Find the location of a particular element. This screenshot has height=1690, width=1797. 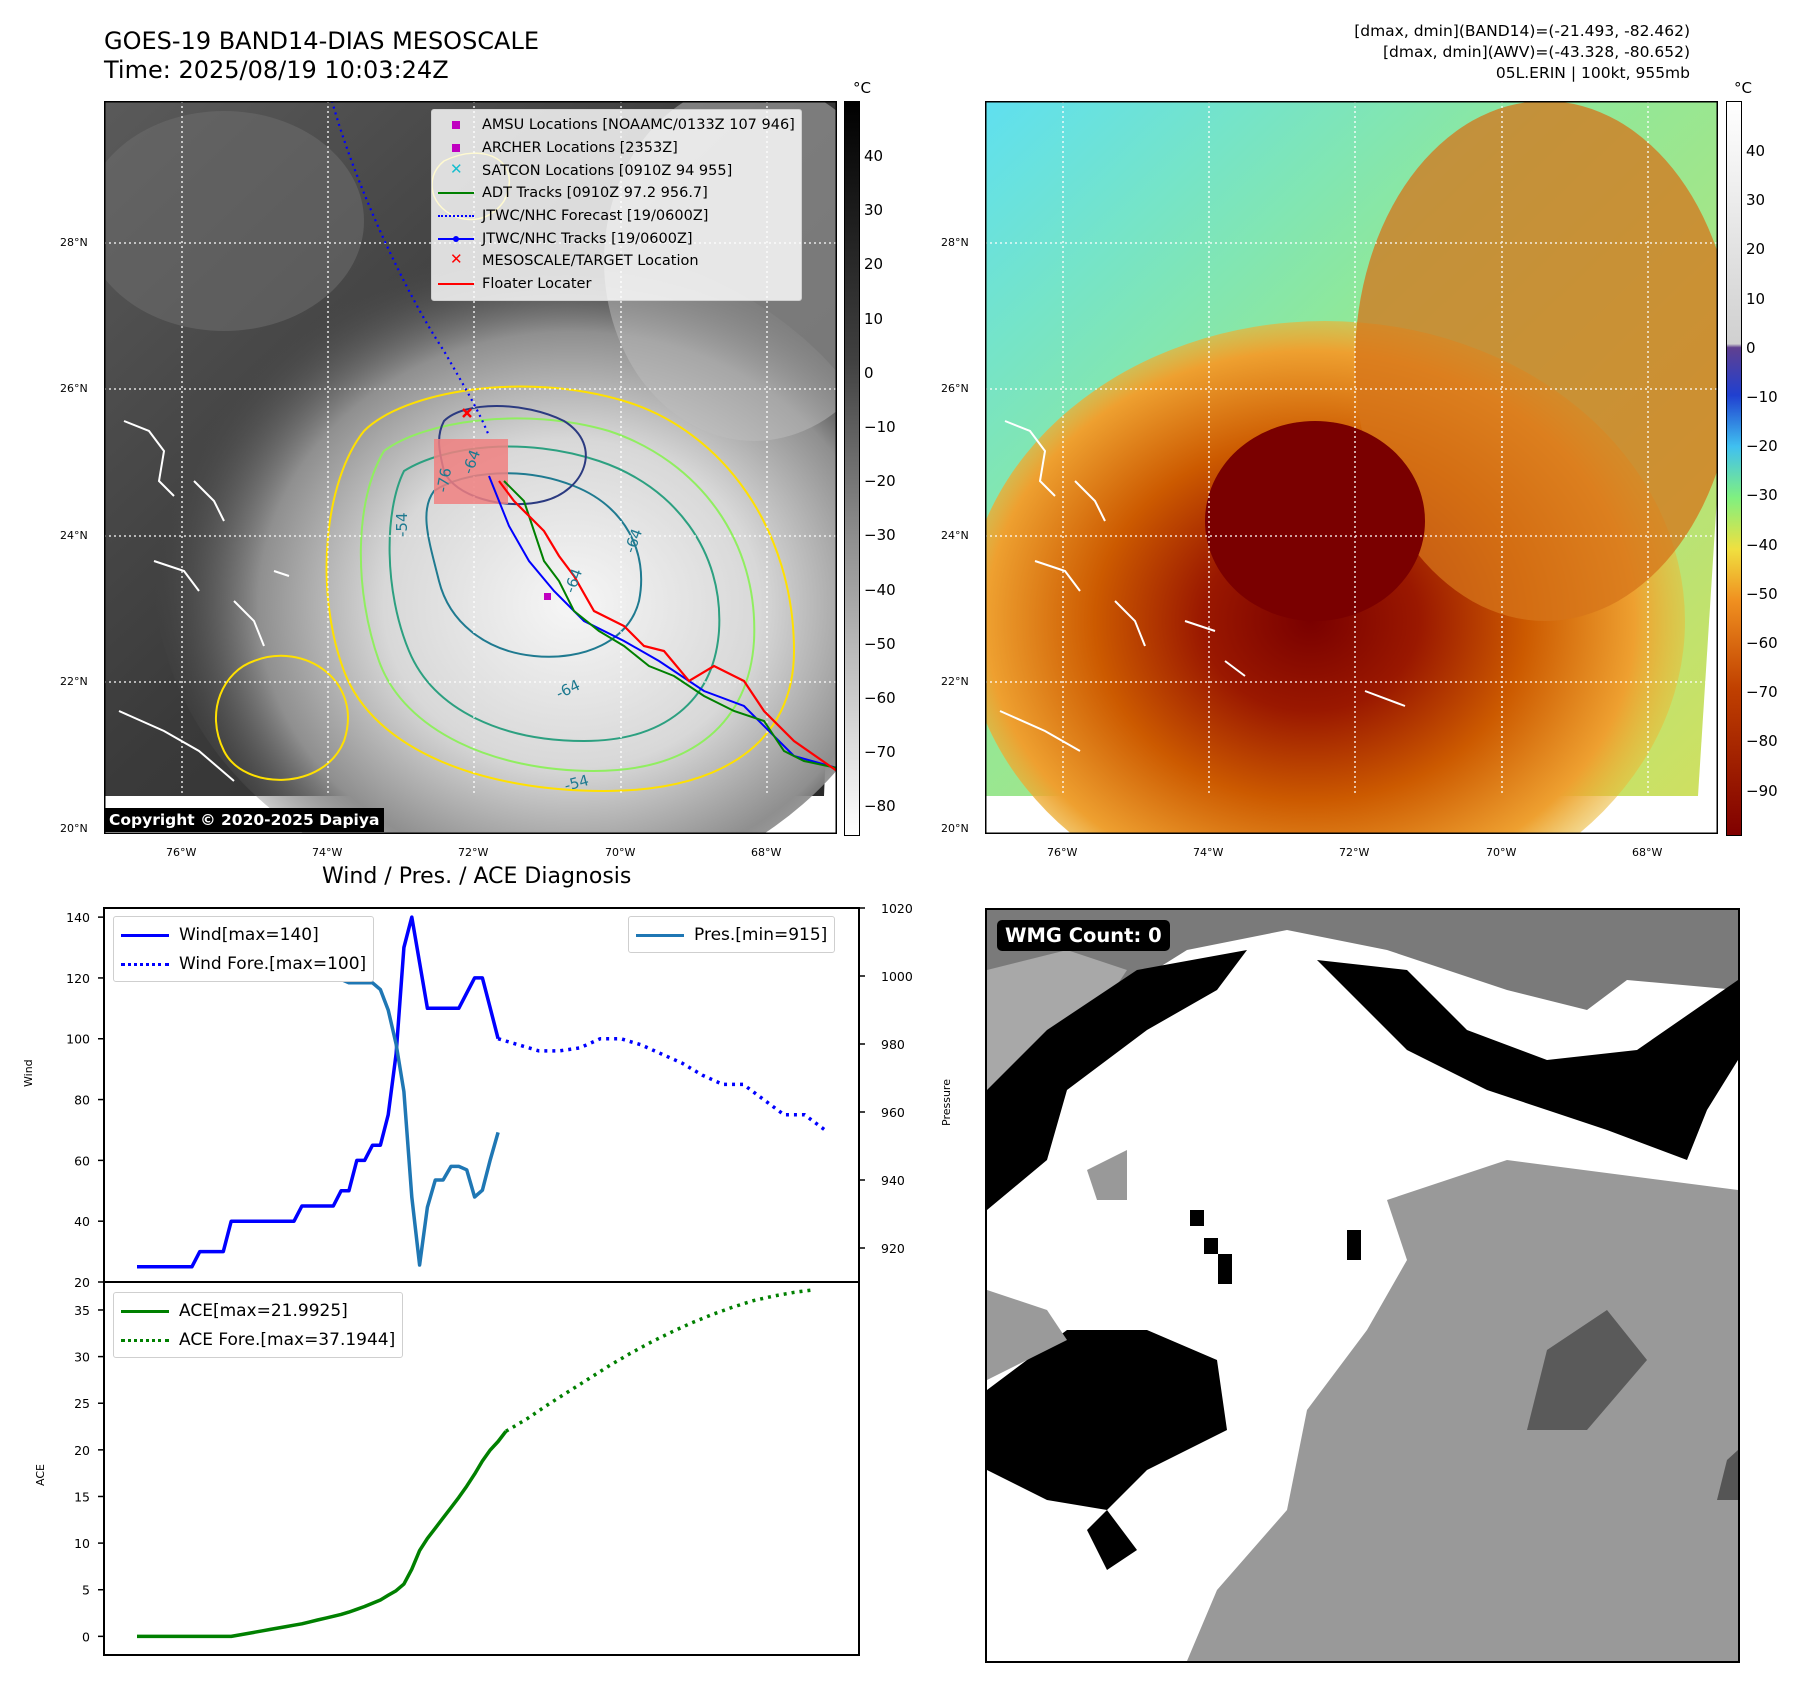

ace-tick-label: 20 is located at coordinates (82, 1450).